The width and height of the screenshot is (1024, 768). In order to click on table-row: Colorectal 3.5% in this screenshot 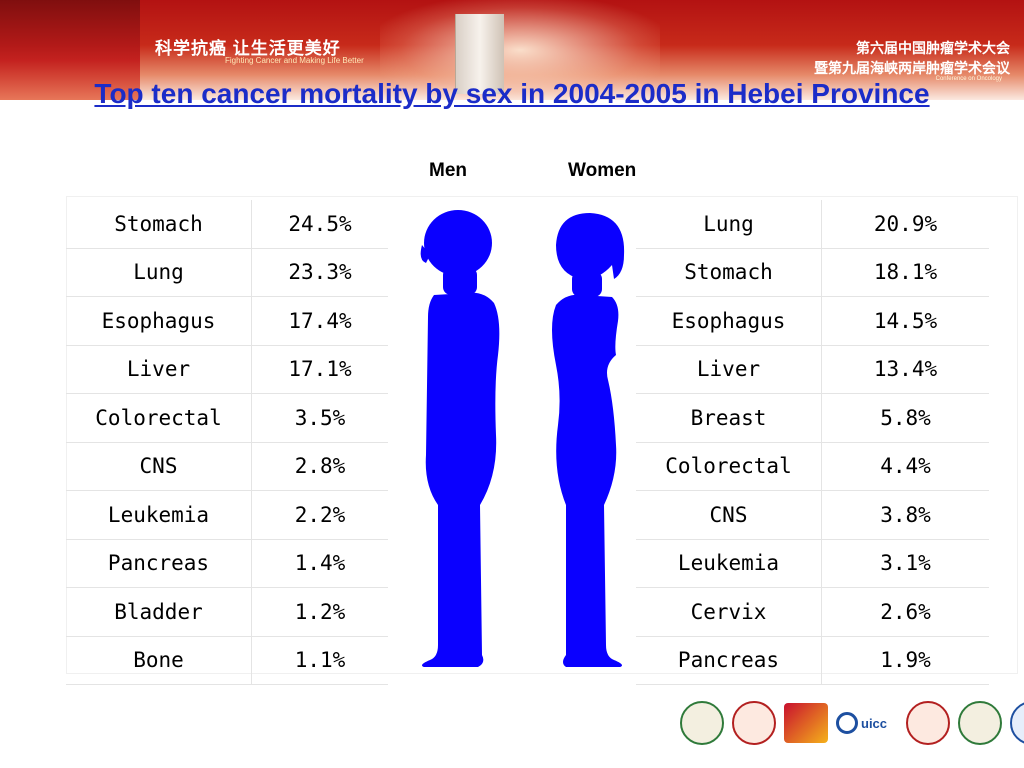, I will do `click(227, 418)`.